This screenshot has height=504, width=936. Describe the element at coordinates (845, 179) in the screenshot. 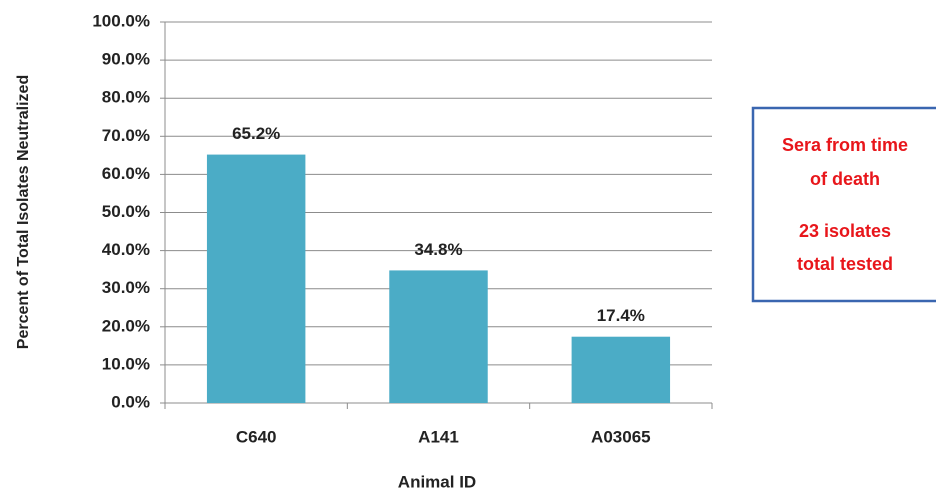

I see `annotation-text: of death` at that location.